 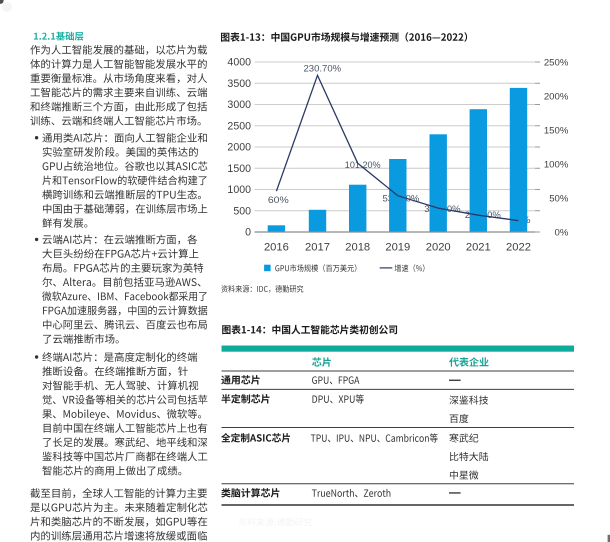 What do you see at coordinates (239, 126) in the screenshot?
I see `svg-text: 2500` at bounding box center [239, 126].